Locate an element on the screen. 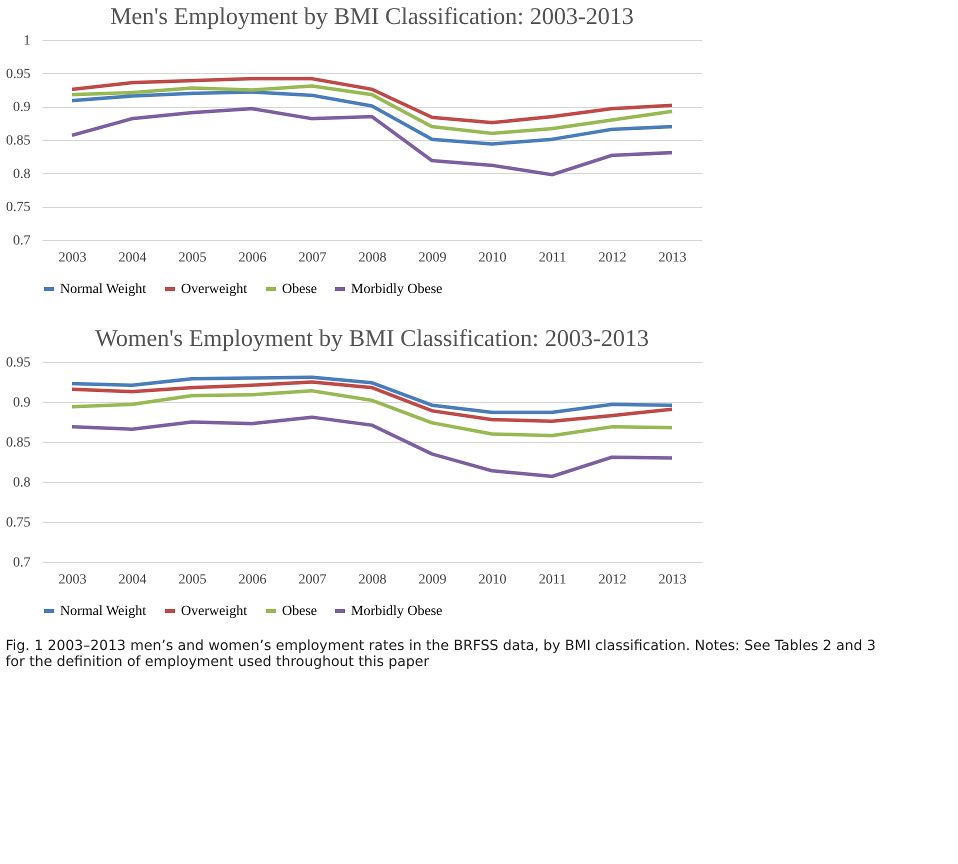 This screenshot has height=864, width=958. caption: Fig. 1 2003–2013 men’s and women’s employment rates in the BRFSS data, by BMI classification. Notes: See Tables 2 and 3 for the definition of employment used throughout this paper is located at coordinates (441, 654).